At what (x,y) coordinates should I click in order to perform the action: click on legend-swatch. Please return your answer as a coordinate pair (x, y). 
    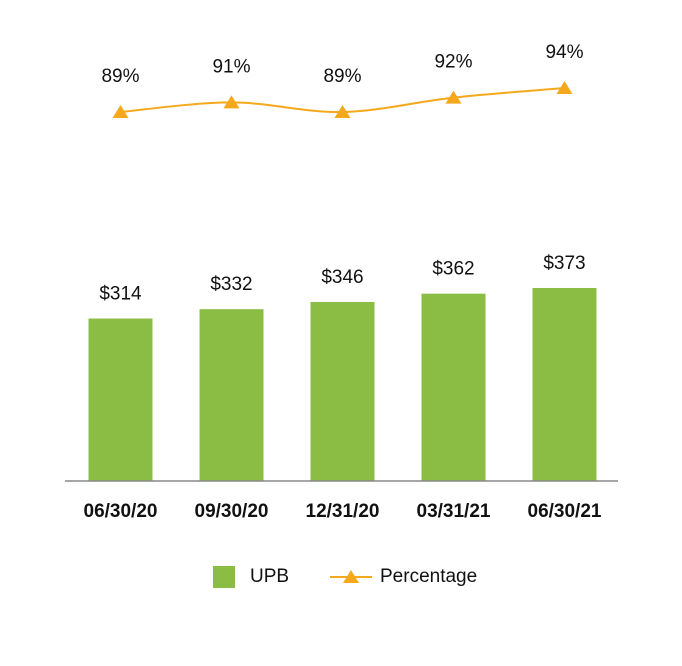
    Looking at the image, I should click on (224, 577).